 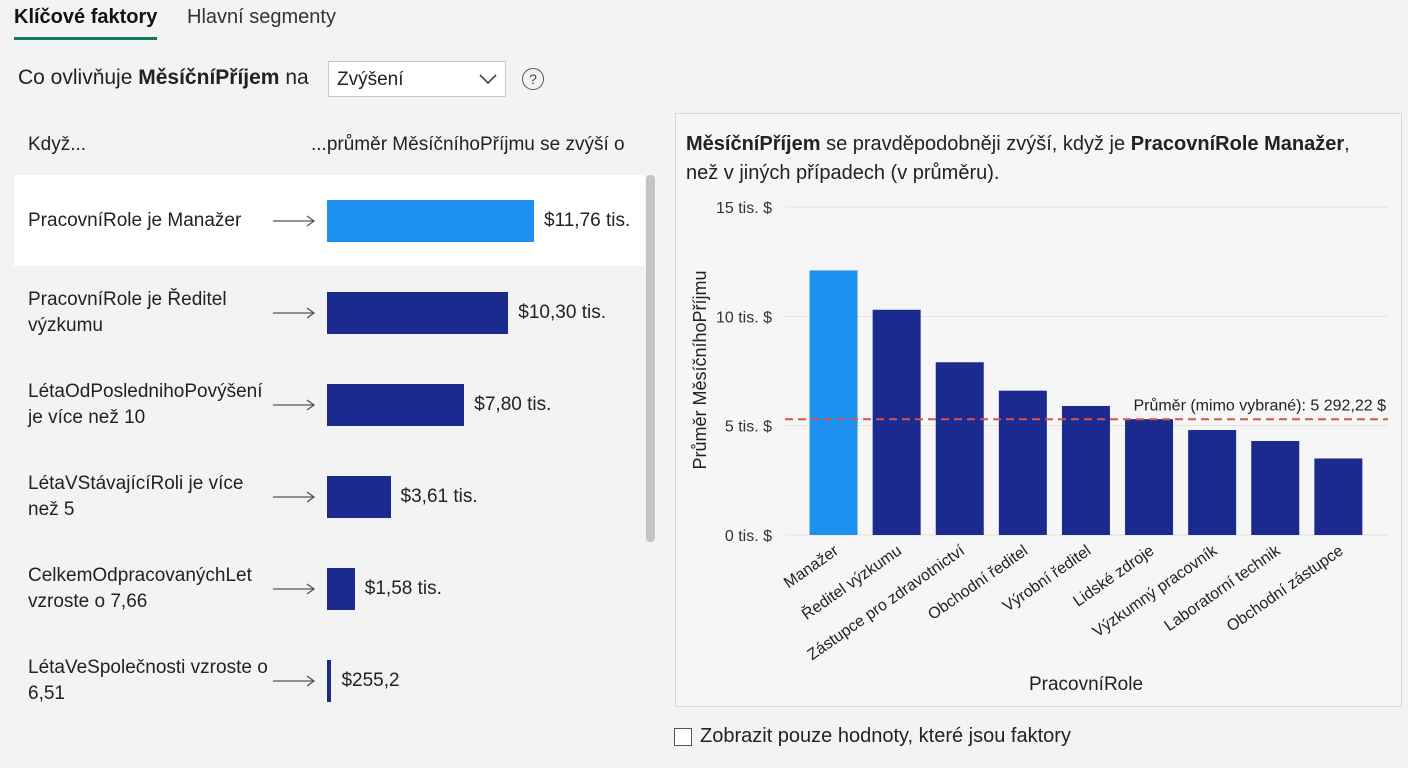 I want to click on y-tick-label: 10 tis. $, so click(x=744, y=317).